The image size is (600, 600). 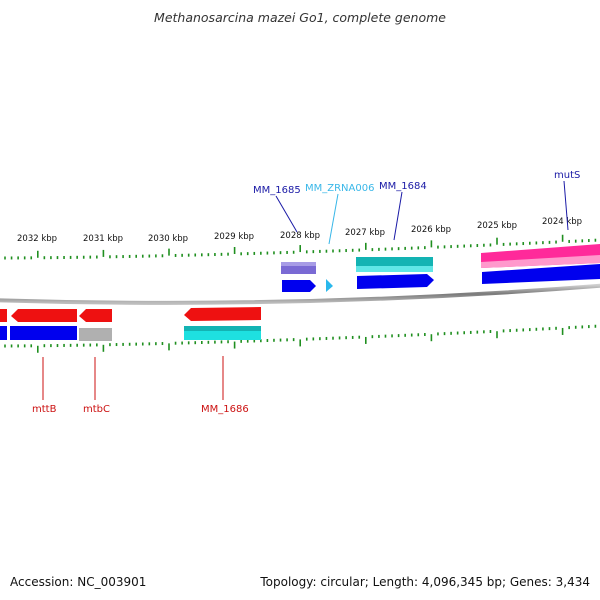 What do you see at coordinates (130, 324) in the screenshot?
I see `reverse-strand-features` at bounding box center [130, 324].